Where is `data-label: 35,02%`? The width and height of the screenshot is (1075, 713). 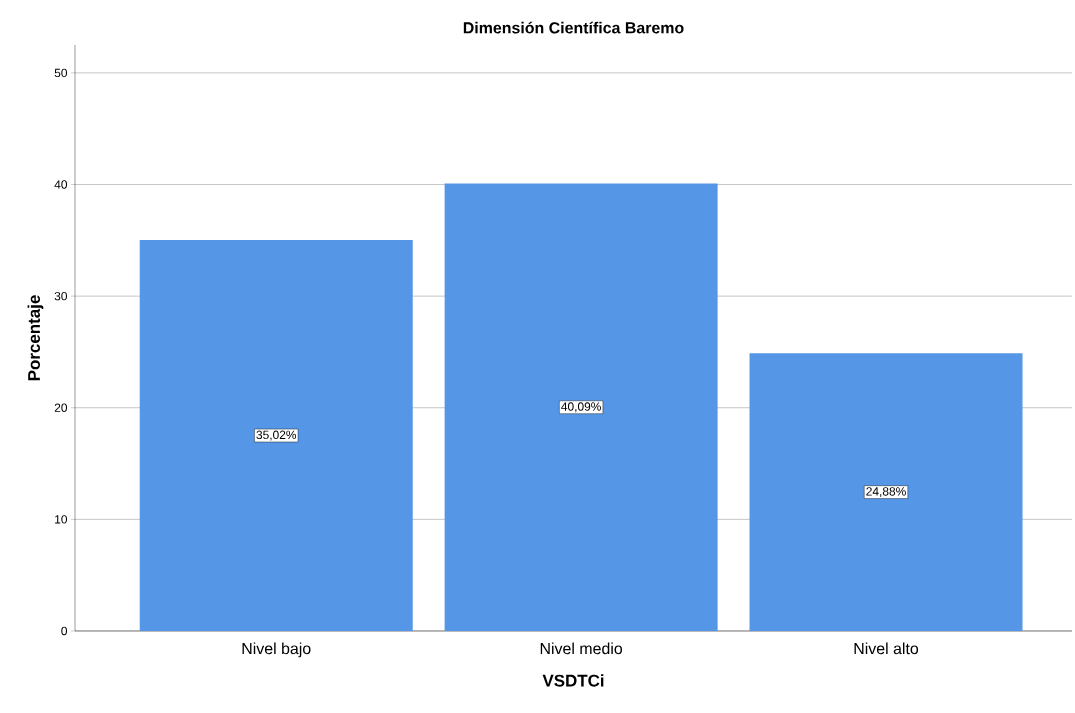 data-label: 35,02% is located at coordinates (276, 435).